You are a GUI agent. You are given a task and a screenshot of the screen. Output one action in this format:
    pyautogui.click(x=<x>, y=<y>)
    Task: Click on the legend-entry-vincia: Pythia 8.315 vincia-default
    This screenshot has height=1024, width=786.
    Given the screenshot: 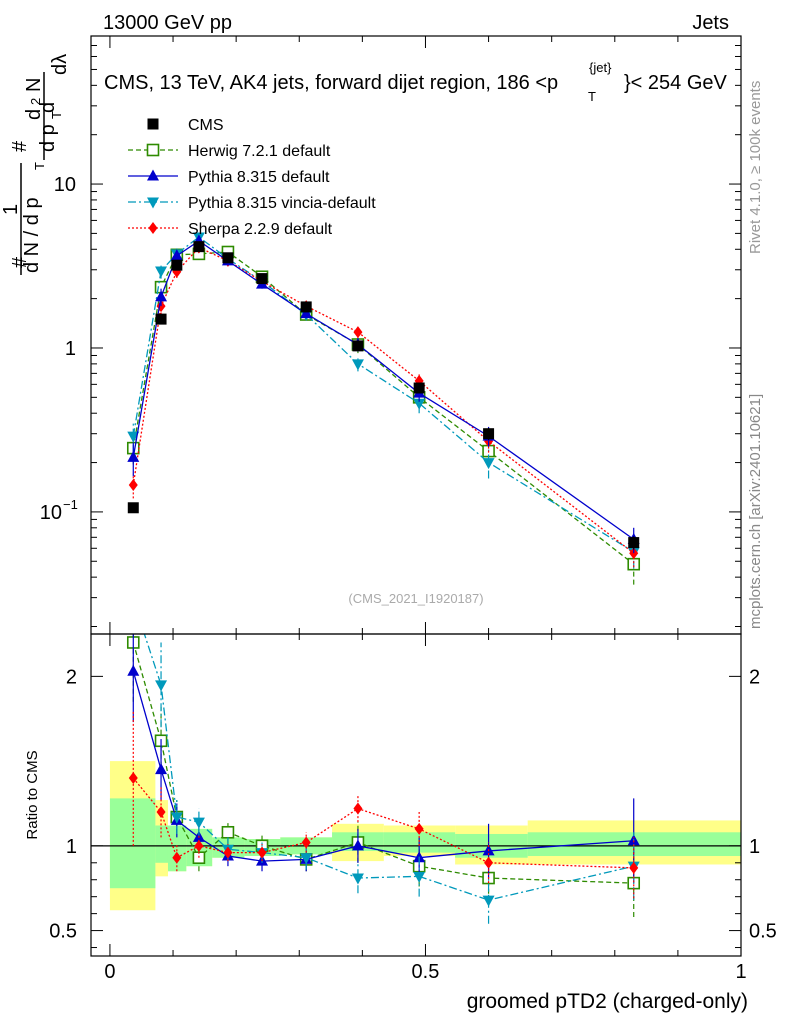 What is the action you would take?
    pyautogui.click(x=252, y=203)
    